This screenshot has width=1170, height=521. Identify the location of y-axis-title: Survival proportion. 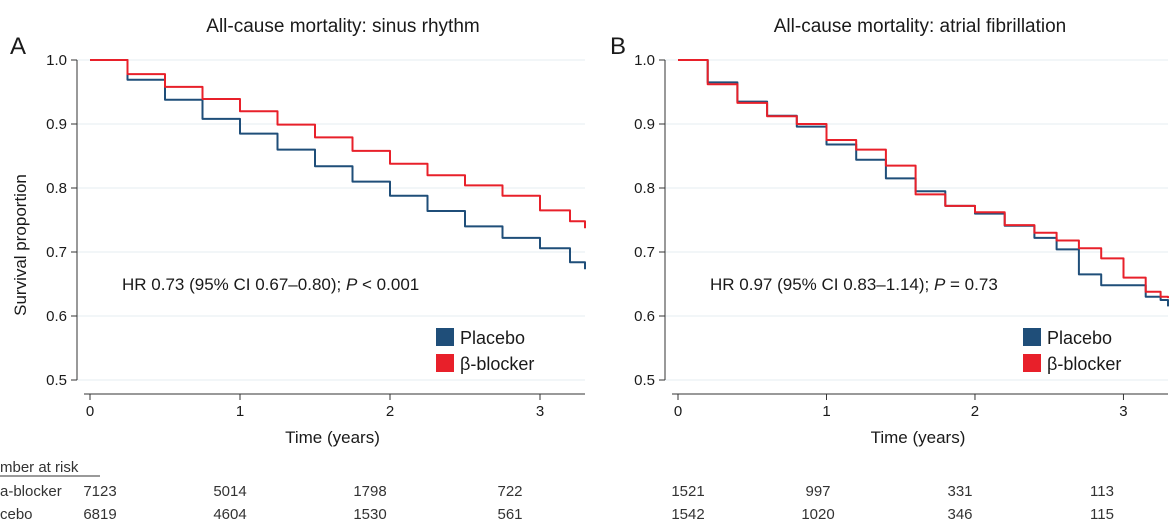
(20, 245).